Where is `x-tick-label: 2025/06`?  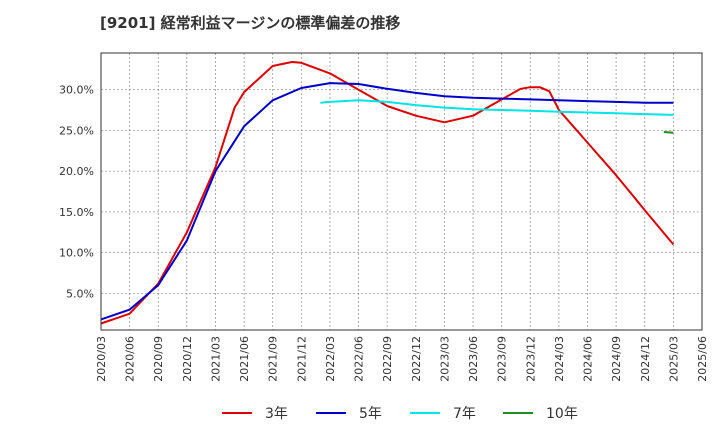
x-tick-label: 2025/06 is located at coordinates (702, 359).